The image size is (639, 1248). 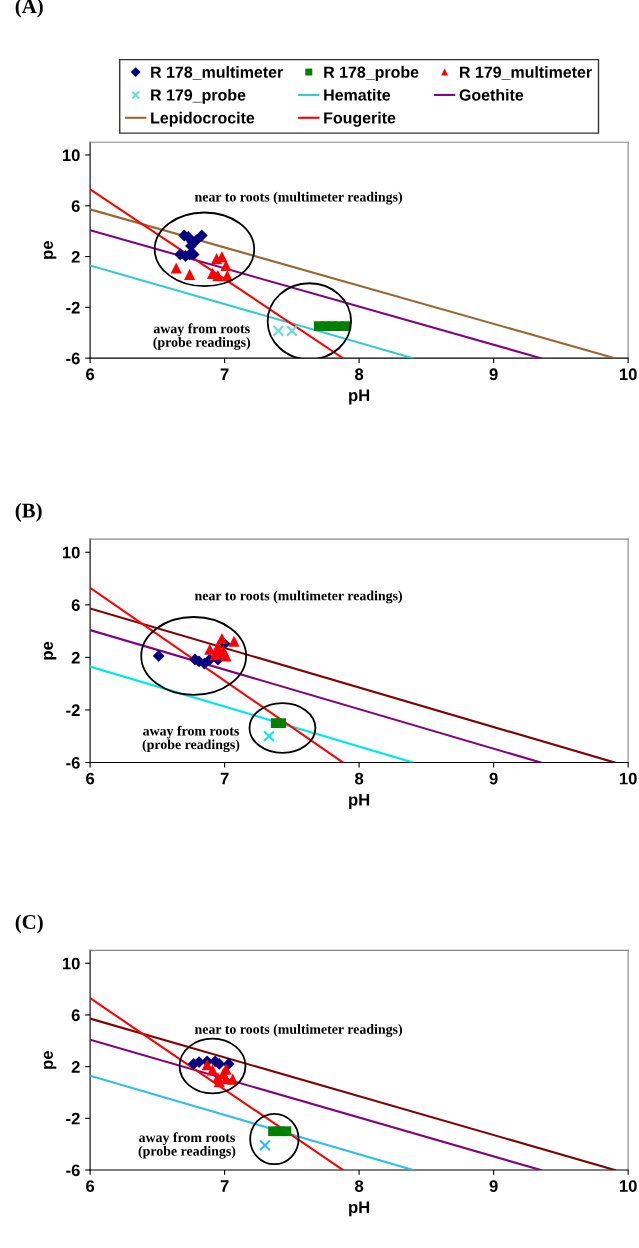 I want to click on chart-title: (B), so click(x=28, y=512).